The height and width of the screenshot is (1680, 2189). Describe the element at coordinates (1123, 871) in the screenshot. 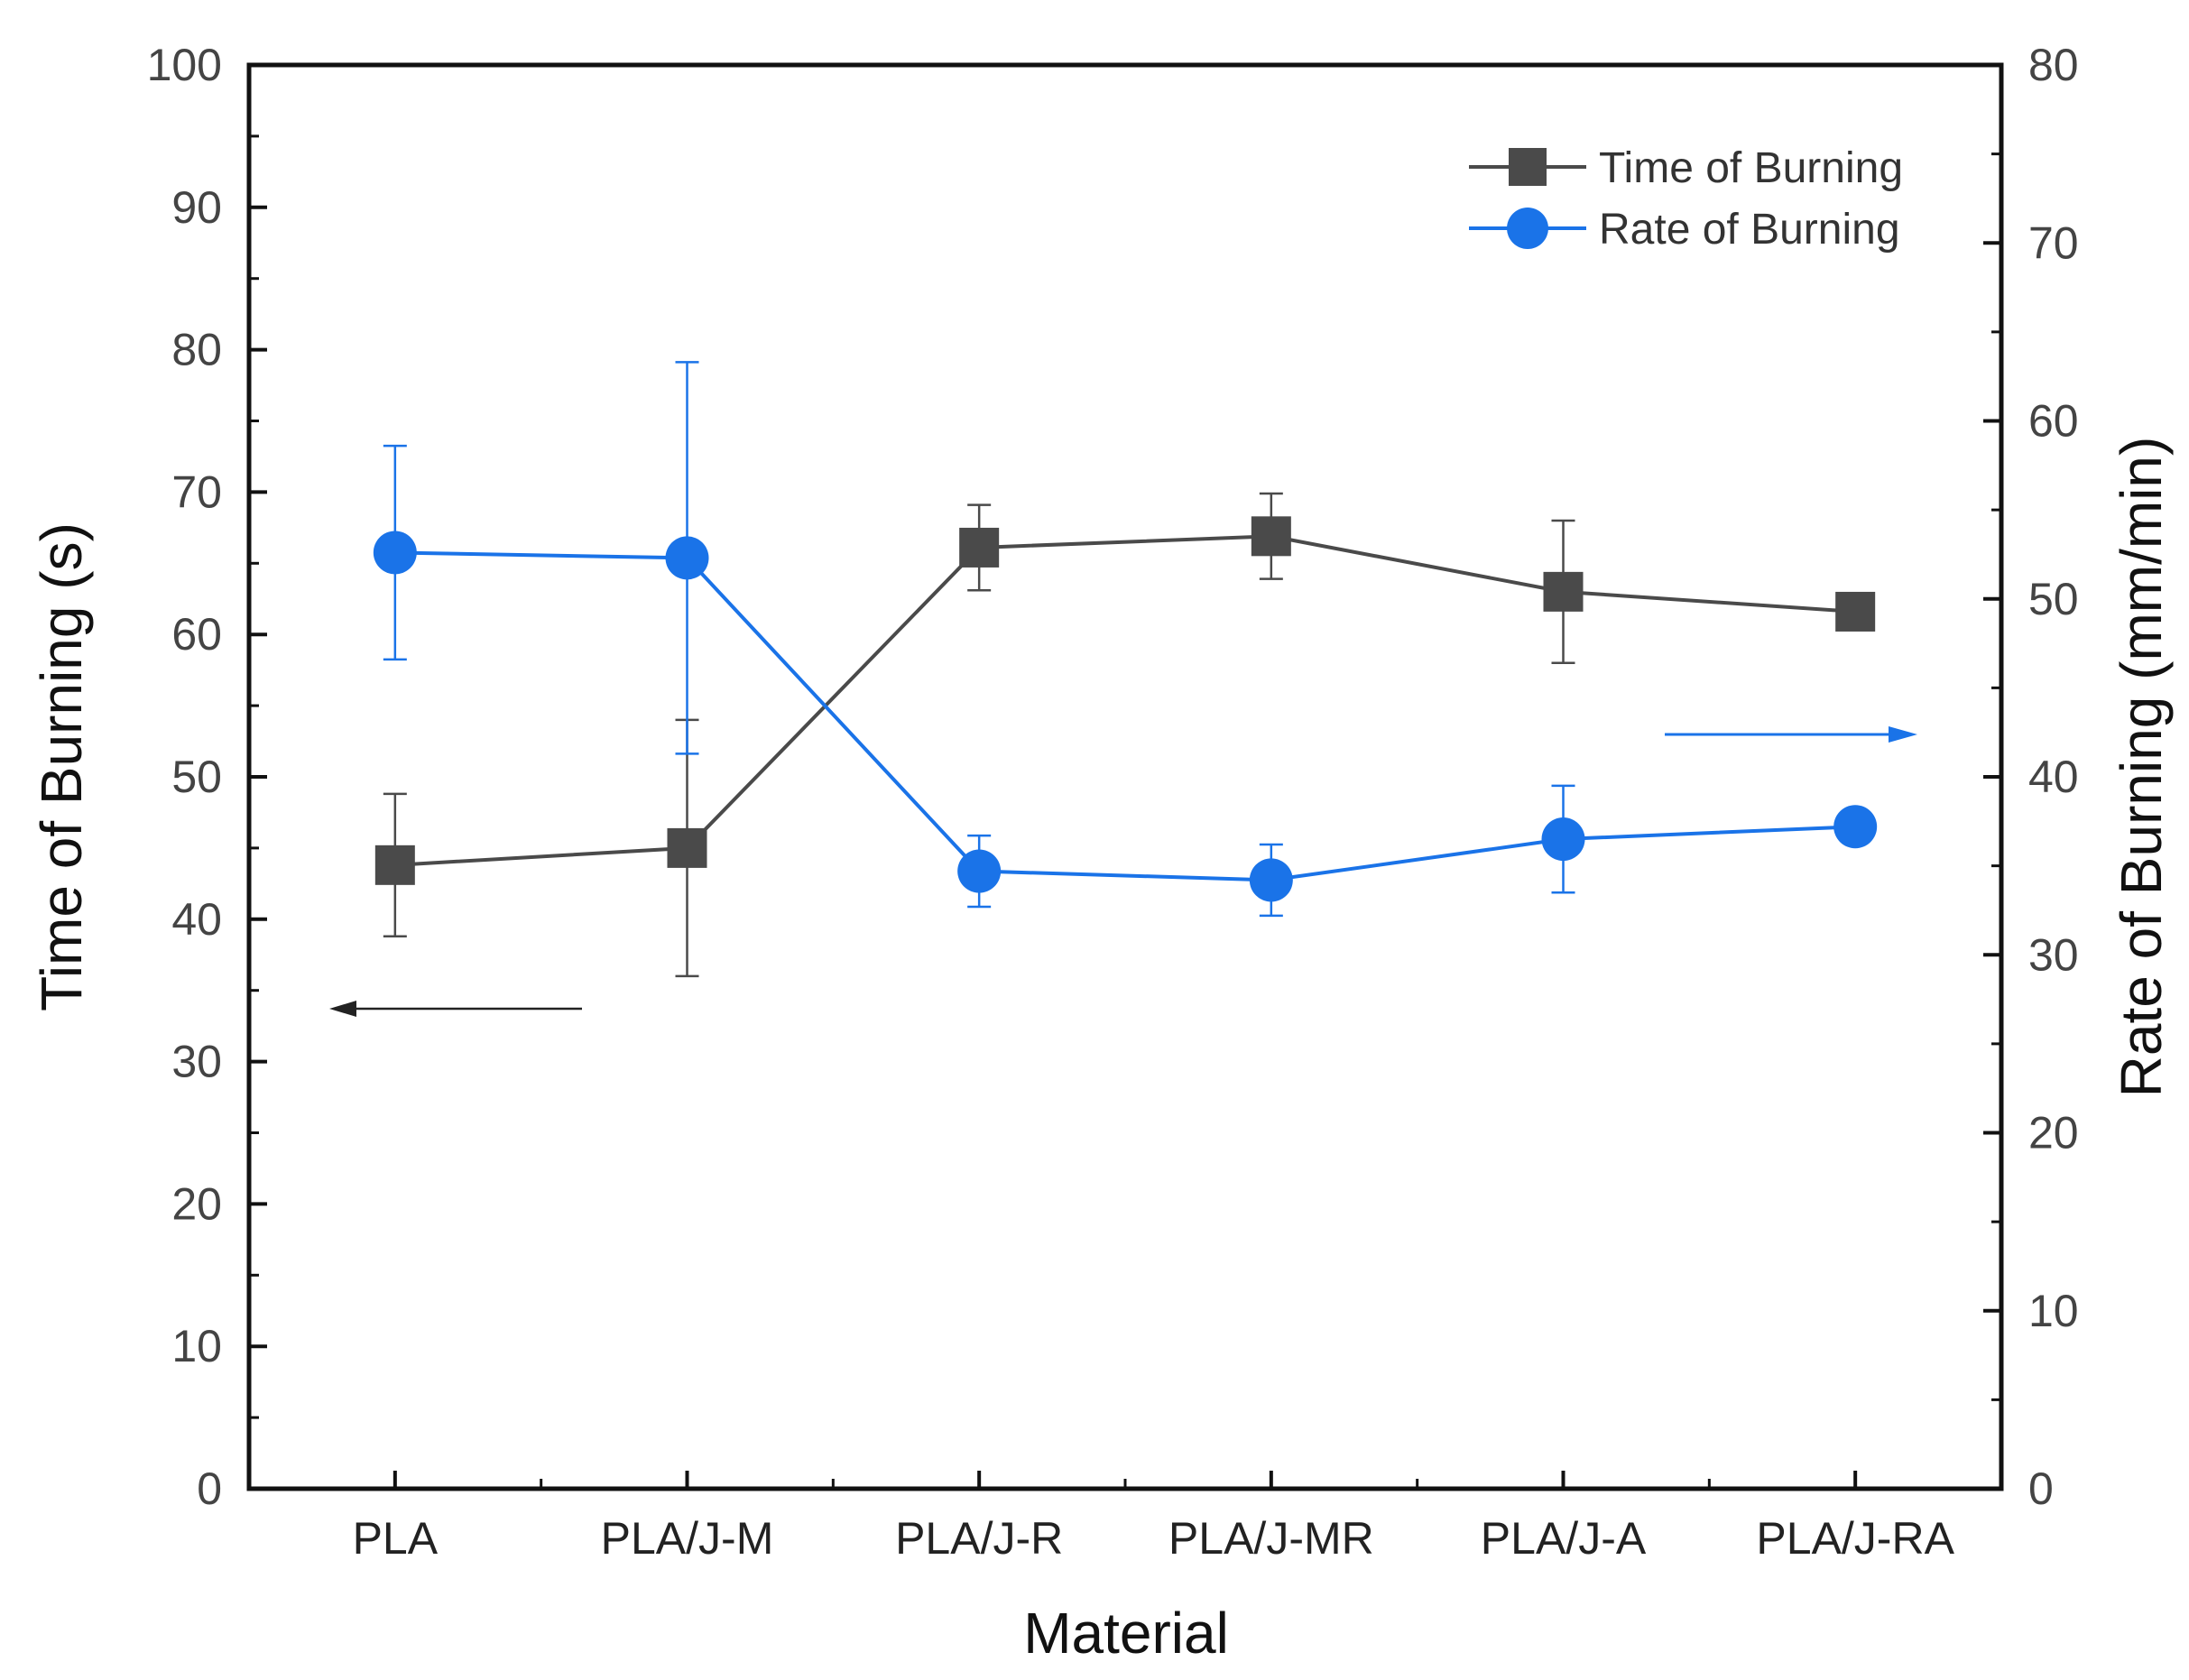

I see `axis-arrows-group` at that location.